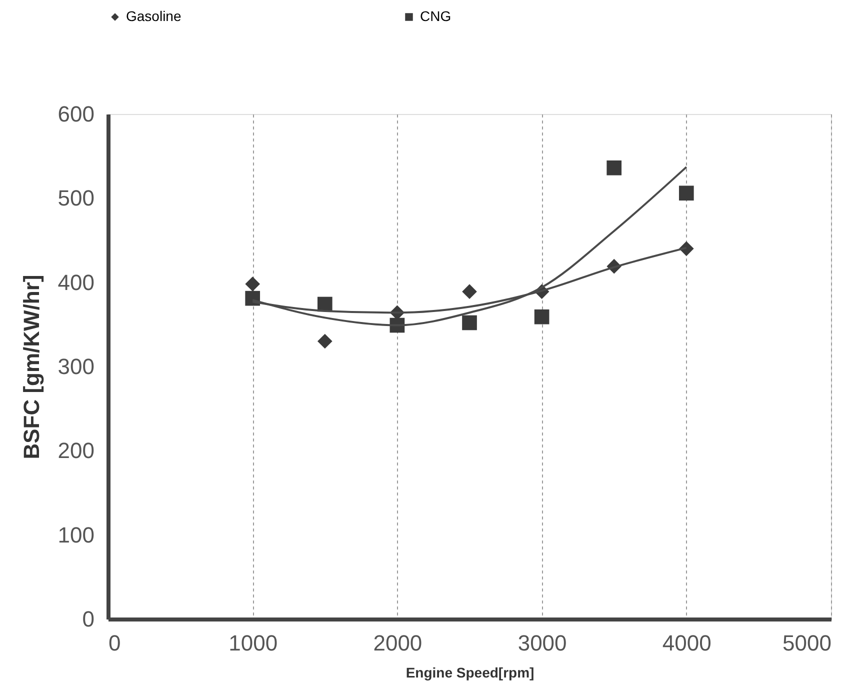  I want to click on y-tick-label: 300, so click(76, 366).